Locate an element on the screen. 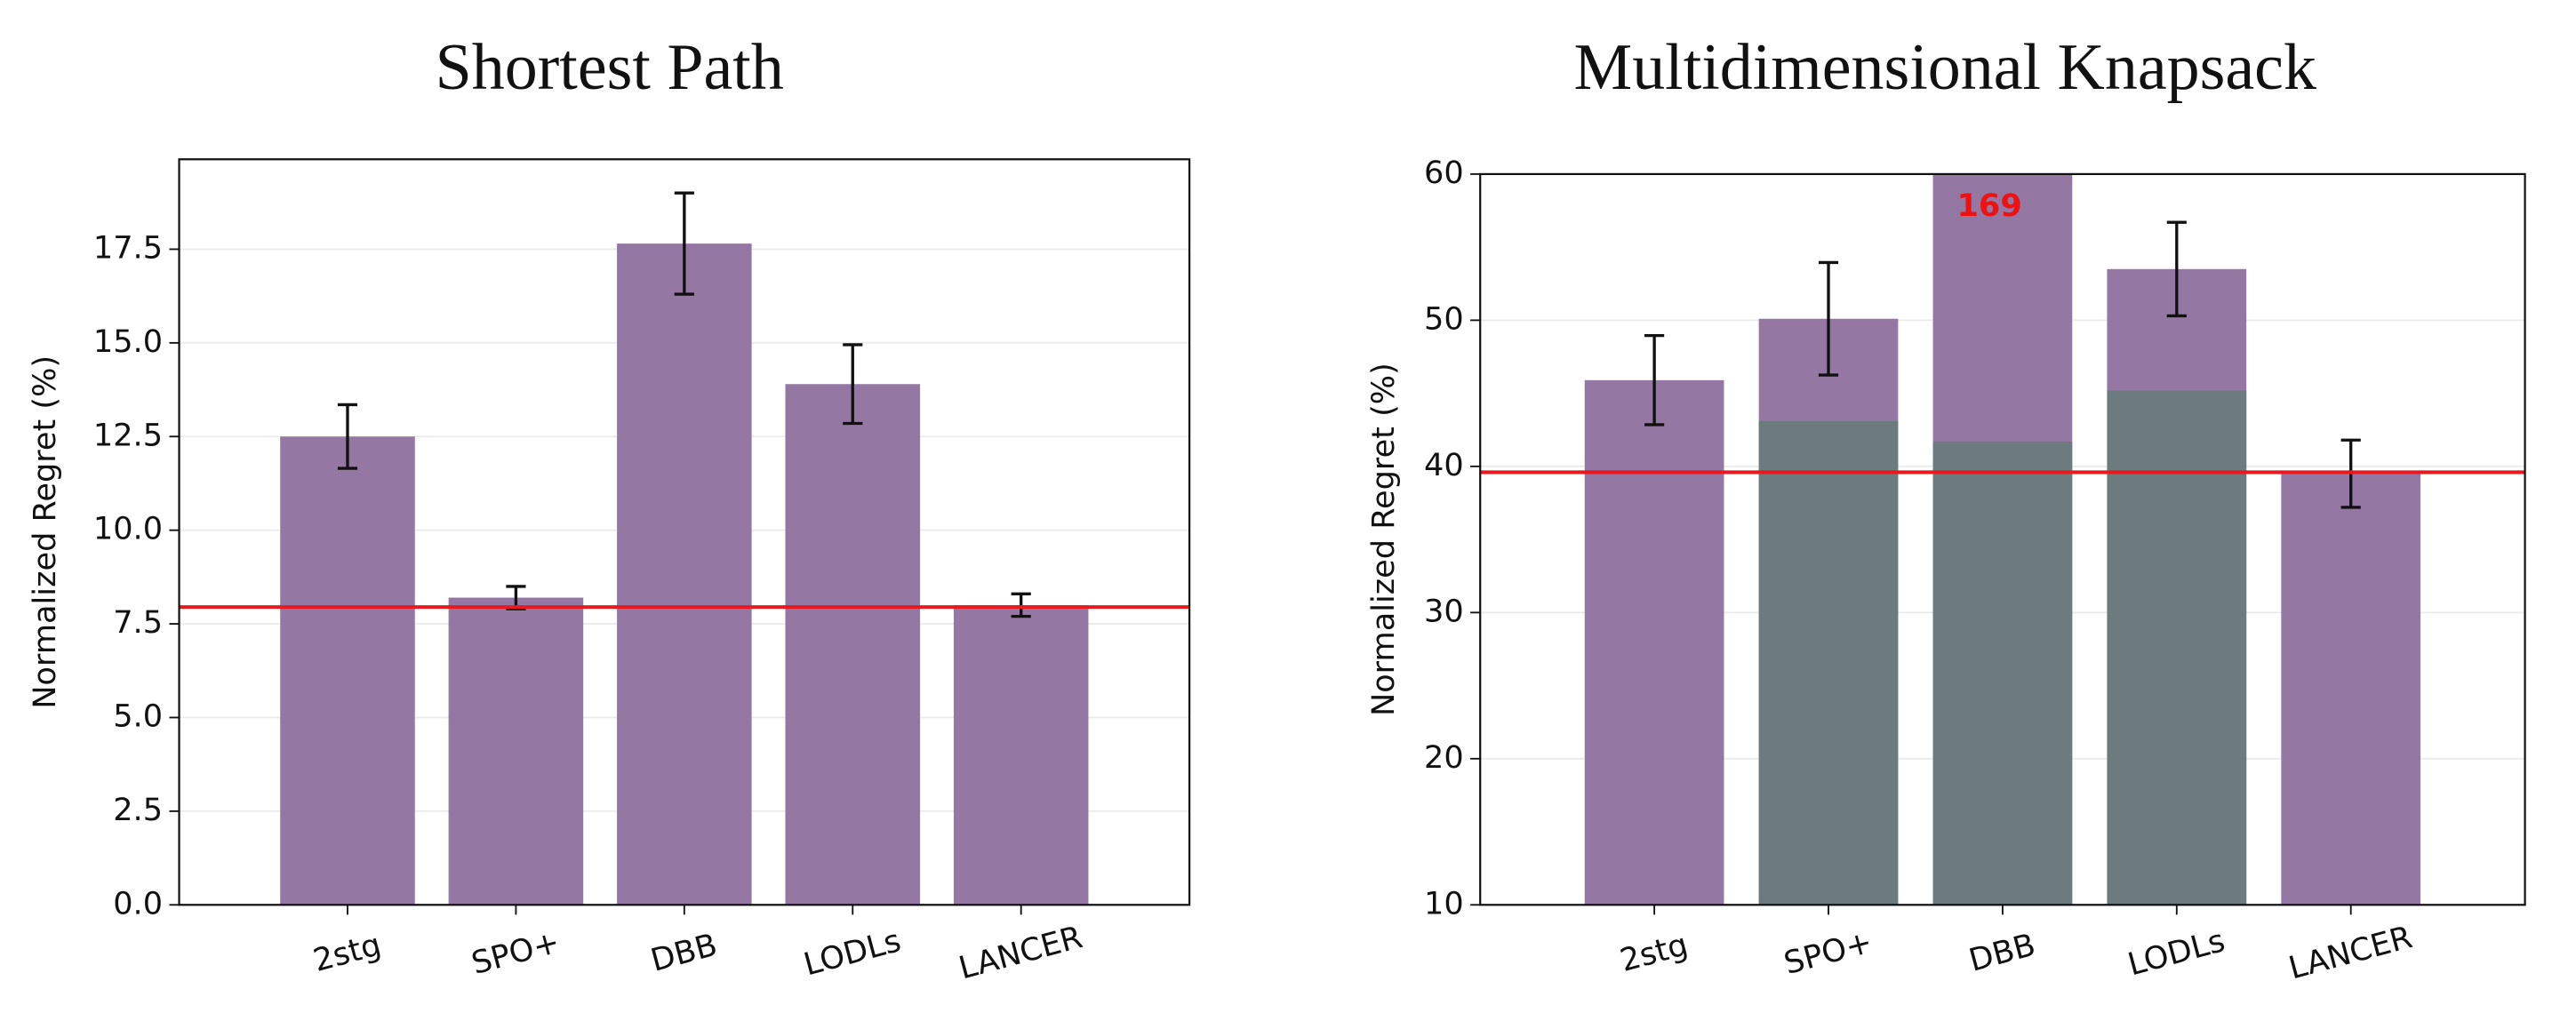  y-tick-label: 12.5 is located at coordinates (128, 435).